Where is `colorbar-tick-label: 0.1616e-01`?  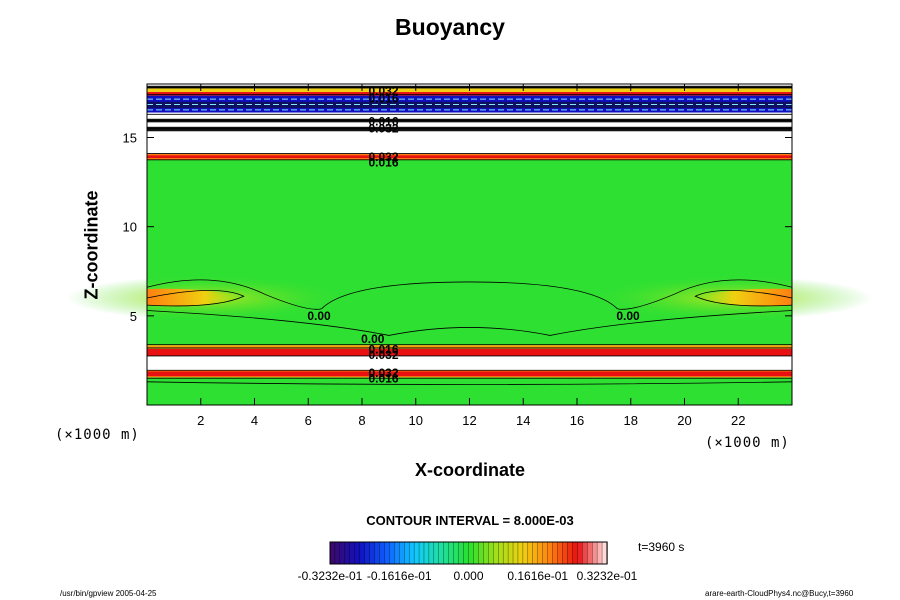
colorbar-tick-label: 0.1616e-01 is located at coordinates (537, 576).